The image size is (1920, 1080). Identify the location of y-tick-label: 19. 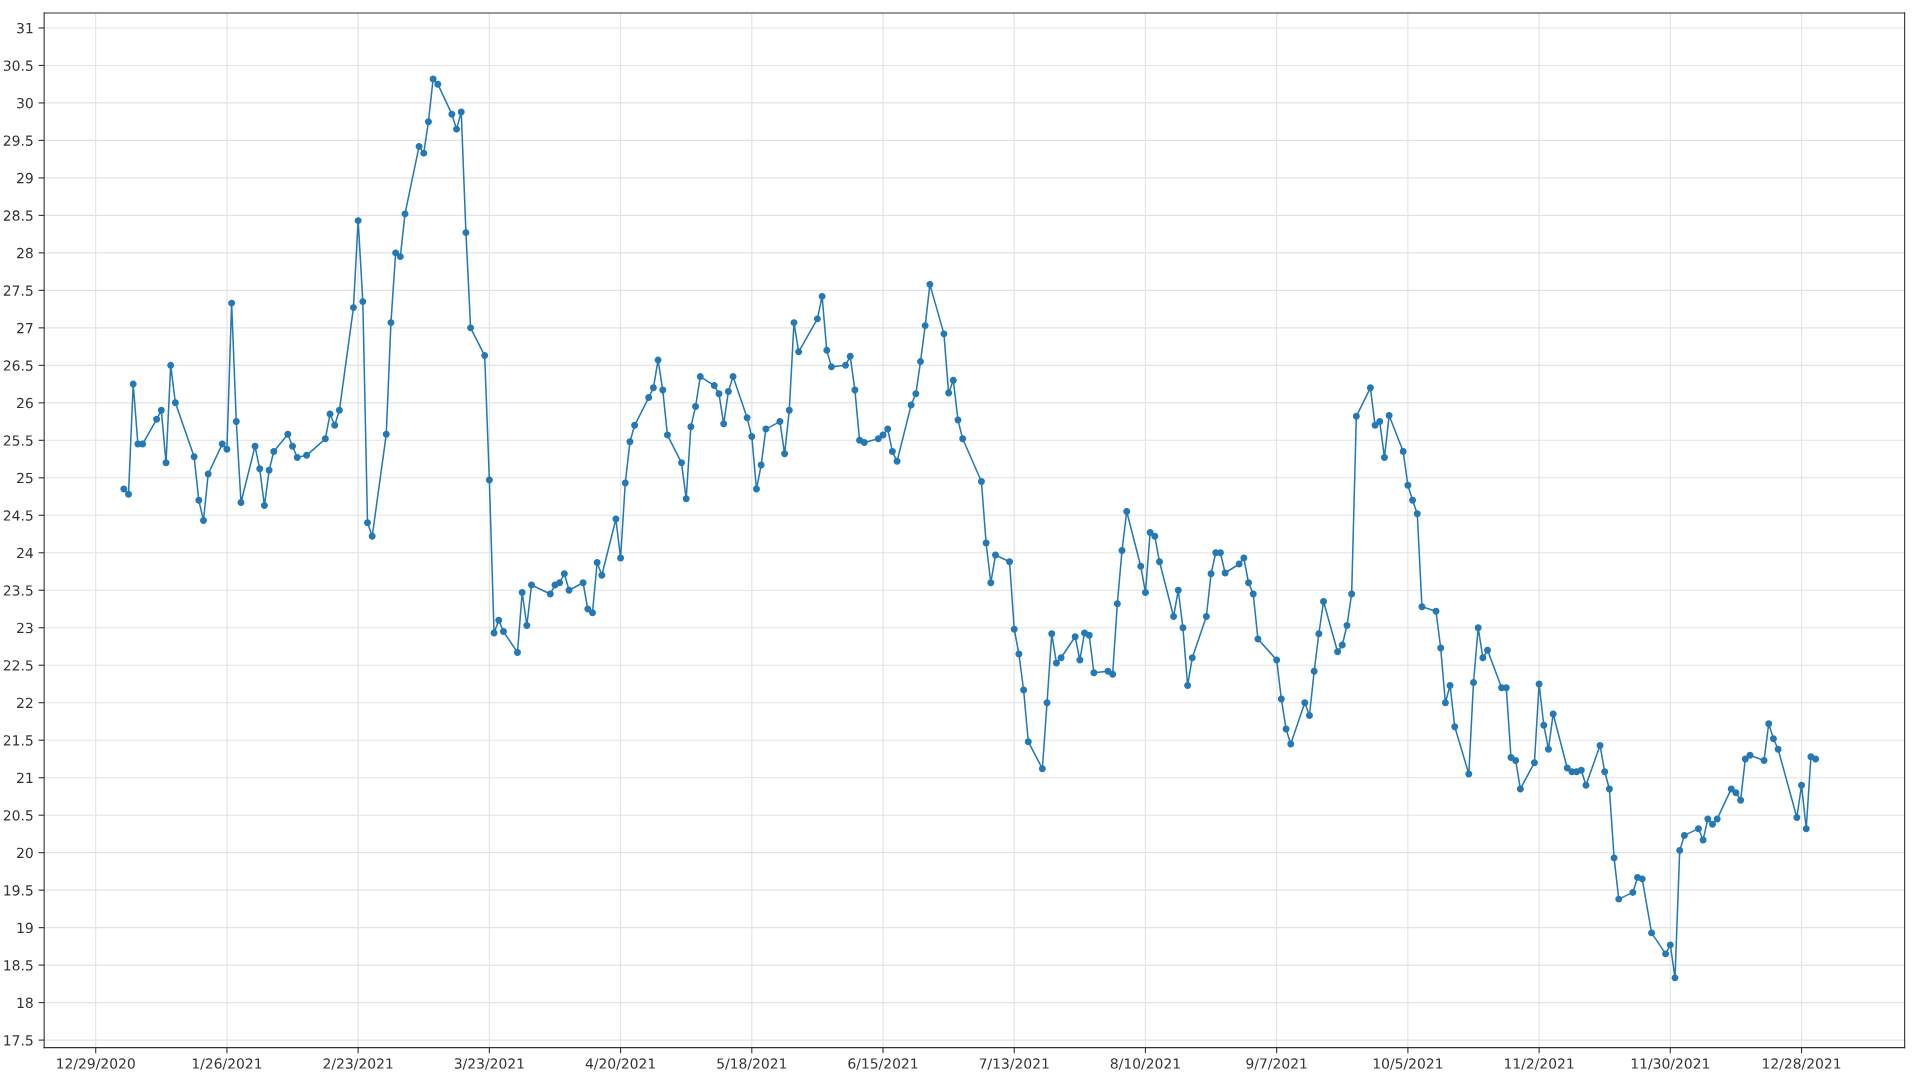
(25, 928).